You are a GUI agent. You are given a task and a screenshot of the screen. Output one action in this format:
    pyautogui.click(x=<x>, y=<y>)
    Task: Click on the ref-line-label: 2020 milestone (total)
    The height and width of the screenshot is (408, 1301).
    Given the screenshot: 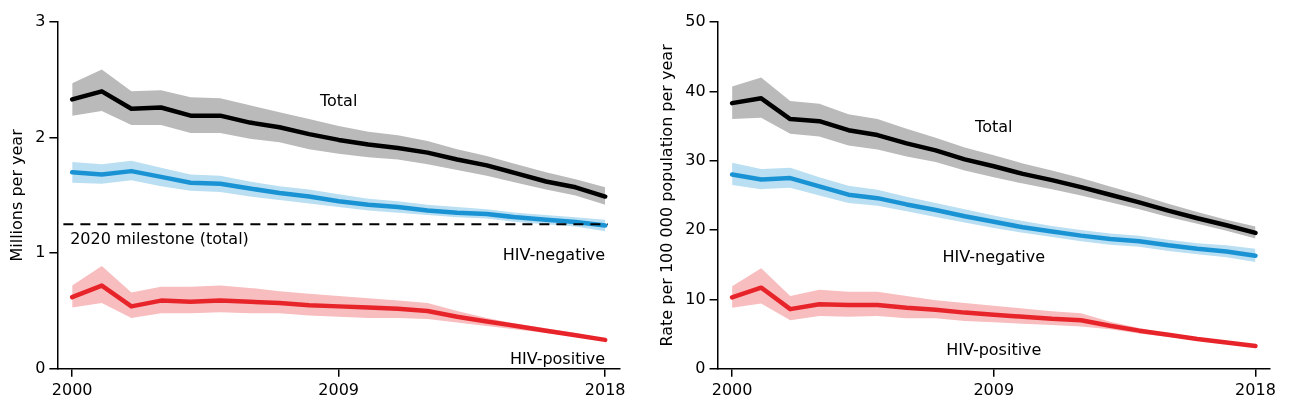 What is the action you would take?
    pyautogui.click(x=159, y=239)
    